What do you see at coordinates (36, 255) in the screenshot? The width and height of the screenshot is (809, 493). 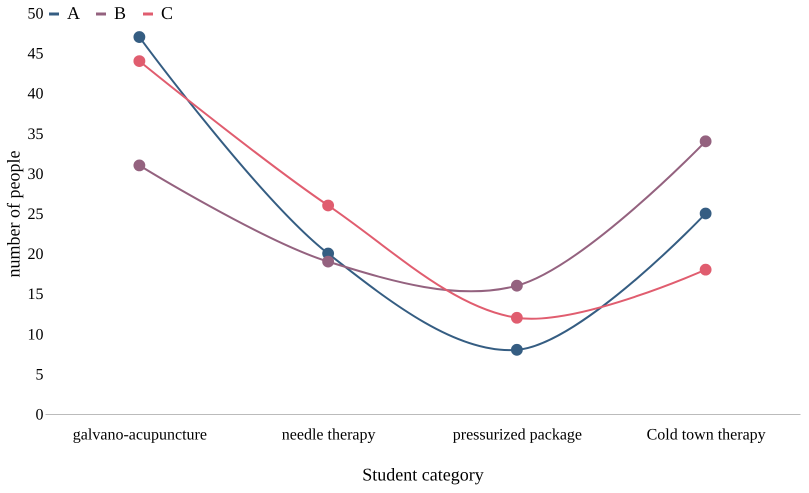 I see `y-tick-label: 20` at bounding box center [36, 255].